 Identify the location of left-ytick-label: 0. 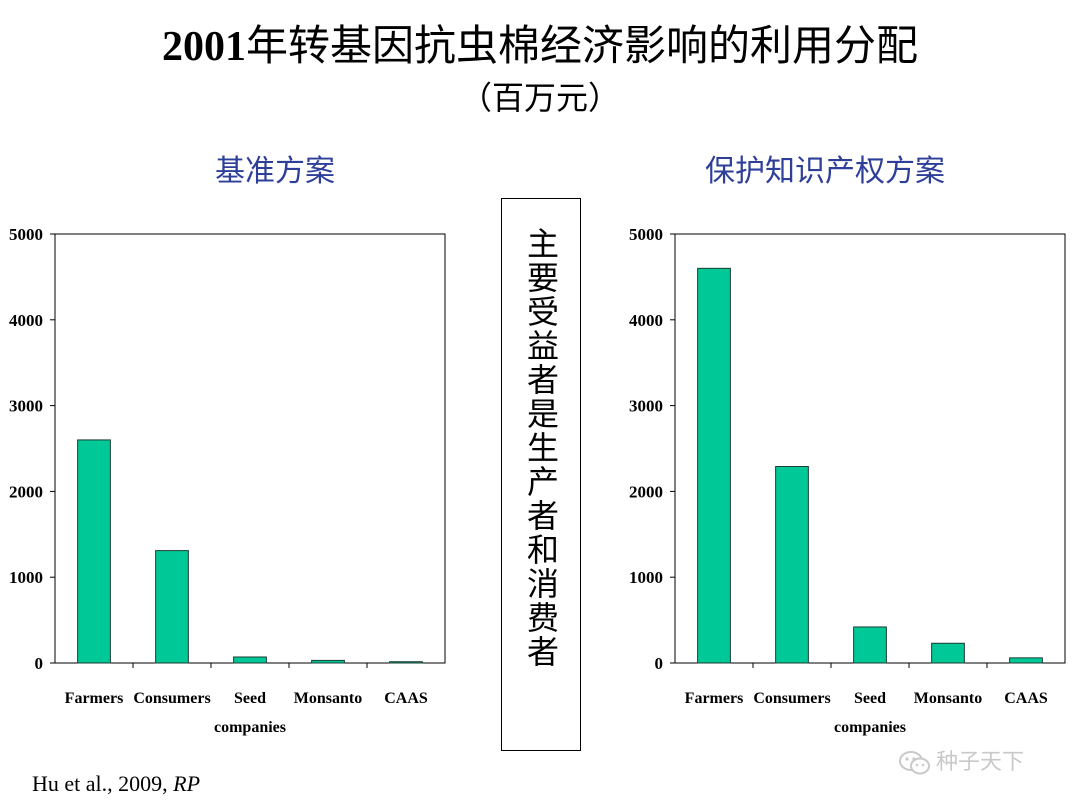
(39, 663).